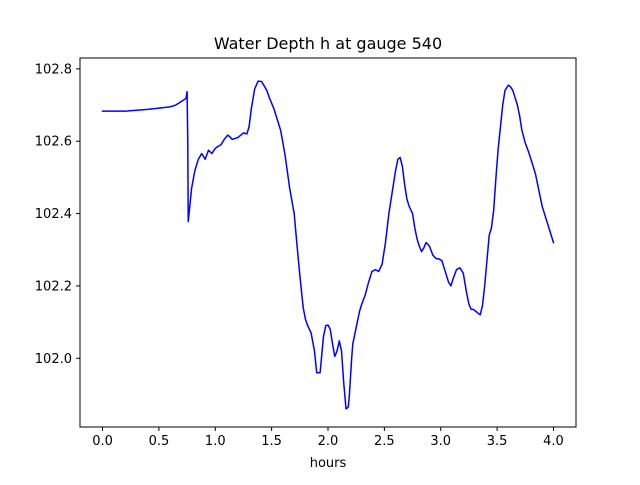  I want to click on x-tick-label: 3.5, so click(497, 441).